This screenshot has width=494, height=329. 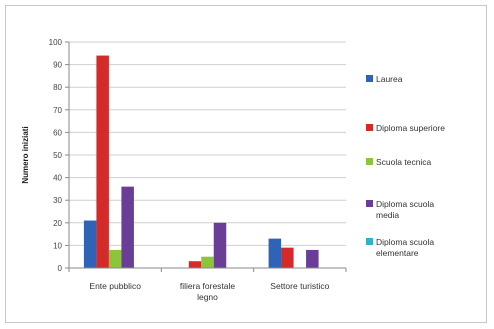 What do you see at coordinates (389, 79) in the screenshot?
I see `legend-label: Laurea` at bounding box center [389, 79].